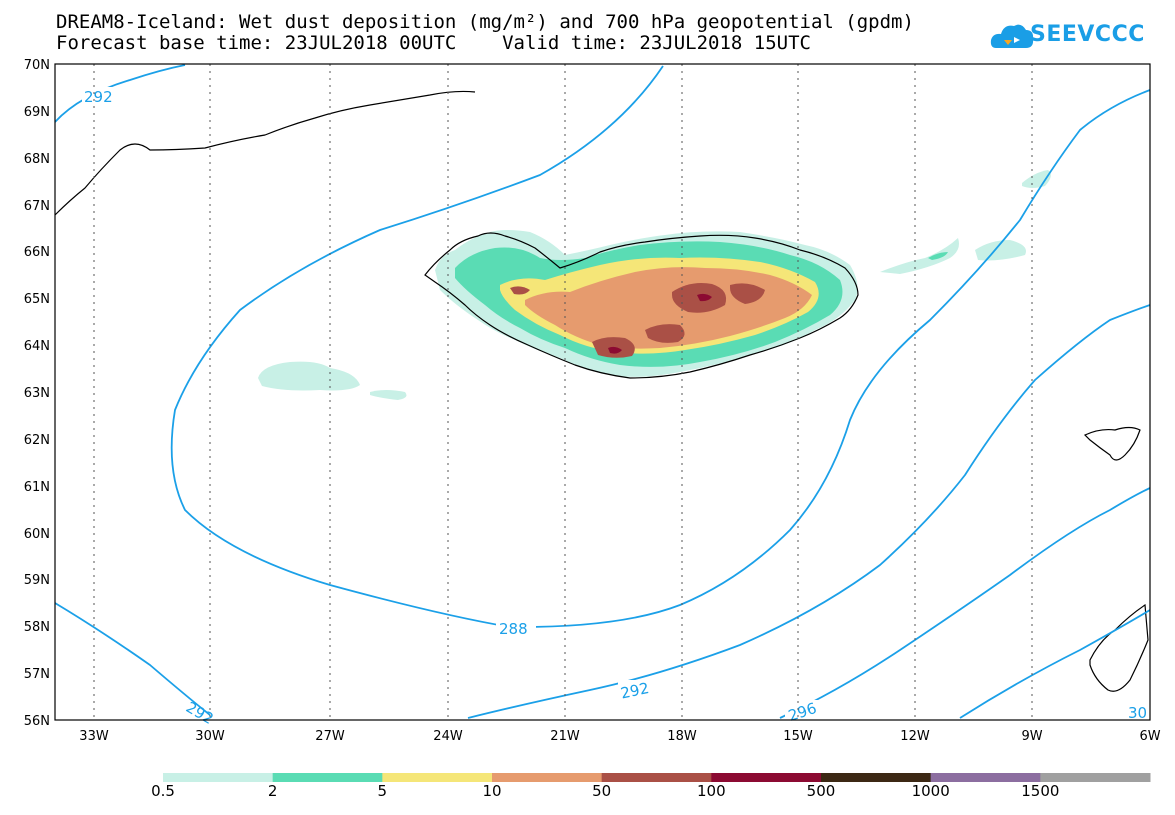 The width and height of the screenshot is (1175, 815). I want to click on contour-label: 288, so click(513, 629).